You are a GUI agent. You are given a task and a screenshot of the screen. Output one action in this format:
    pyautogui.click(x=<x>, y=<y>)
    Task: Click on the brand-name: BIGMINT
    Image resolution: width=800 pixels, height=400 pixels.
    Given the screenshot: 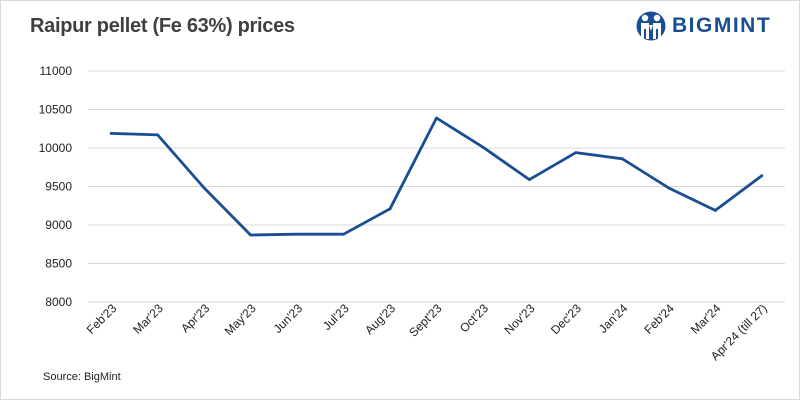 What is the action you would take?
    pyautogui.click(x=722, y=25)
    